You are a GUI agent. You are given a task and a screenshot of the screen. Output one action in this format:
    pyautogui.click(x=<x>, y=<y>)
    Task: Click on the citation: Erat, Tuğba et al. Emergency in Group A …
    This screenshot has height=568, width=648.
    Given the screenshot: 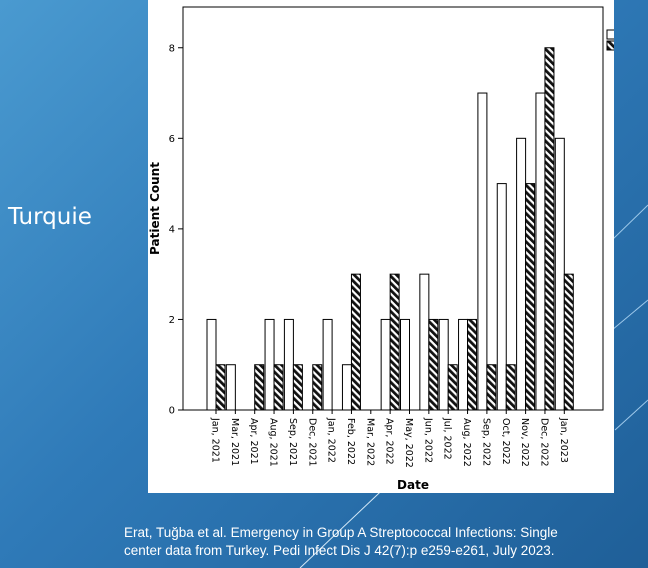 What is the action you would take?
    pyautogui.click(x=386, y=542)
    